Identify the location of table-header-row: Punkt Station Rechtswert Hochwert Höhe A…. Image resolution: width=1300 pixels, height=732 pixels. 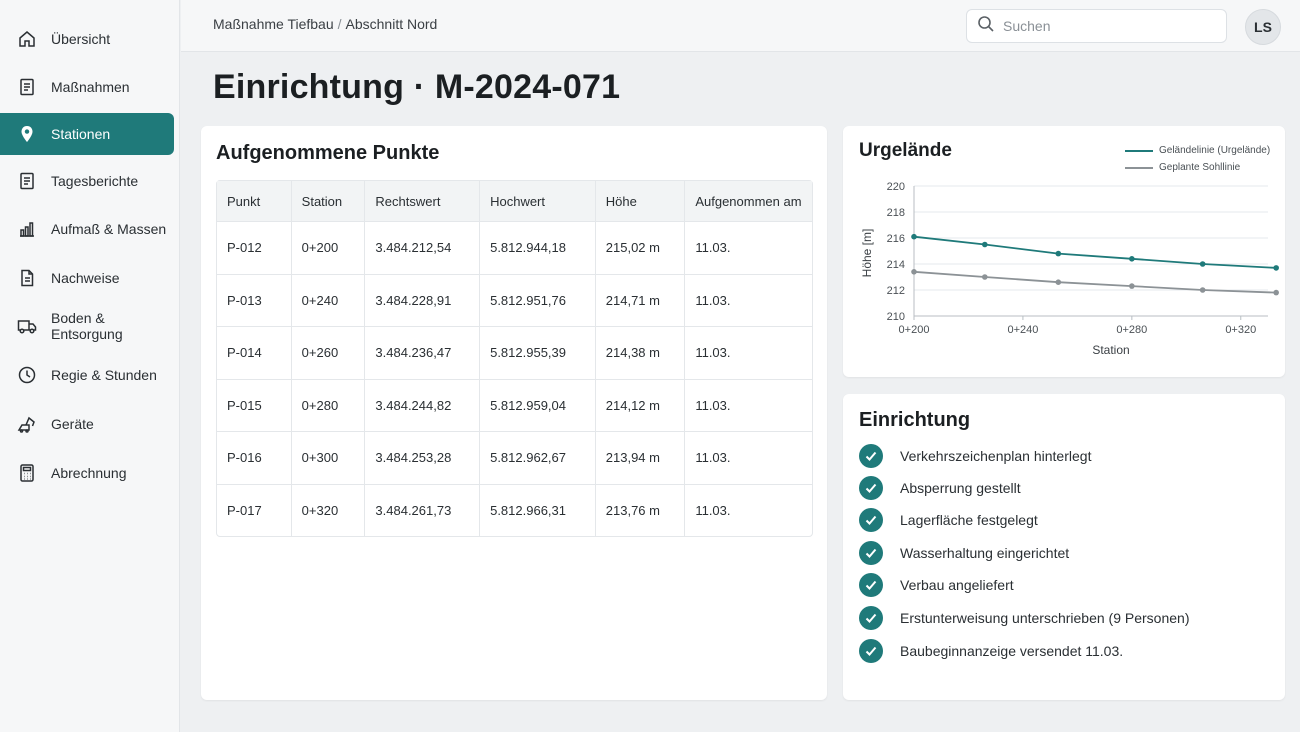
(514, 201).